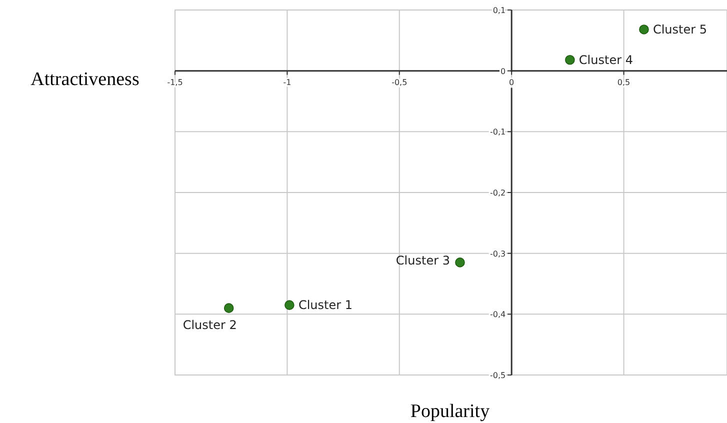 The width and height of the screenshot is (727, 423). I want to click on y-tick-label: 0, so click(503, 71).